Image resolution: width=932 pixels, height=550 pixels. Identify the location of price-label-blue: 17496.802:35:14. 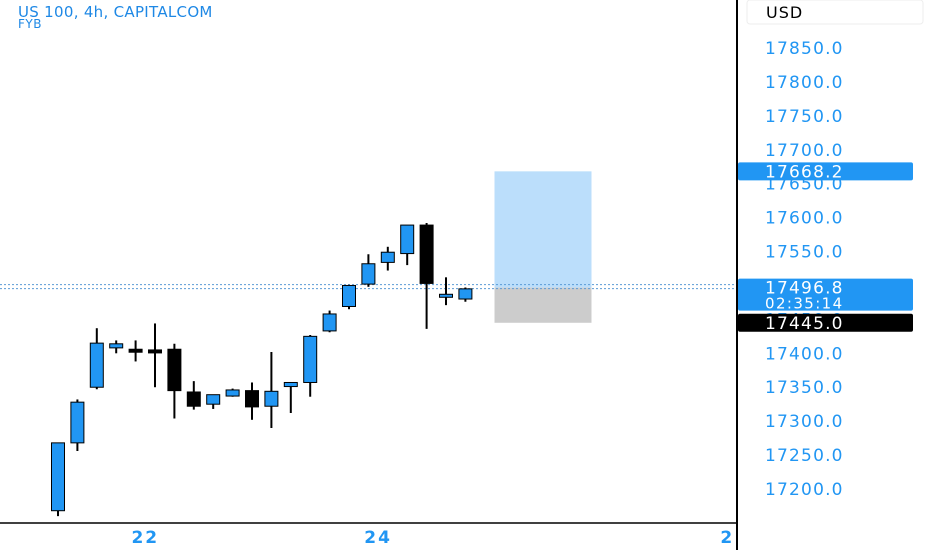
(825, 295).